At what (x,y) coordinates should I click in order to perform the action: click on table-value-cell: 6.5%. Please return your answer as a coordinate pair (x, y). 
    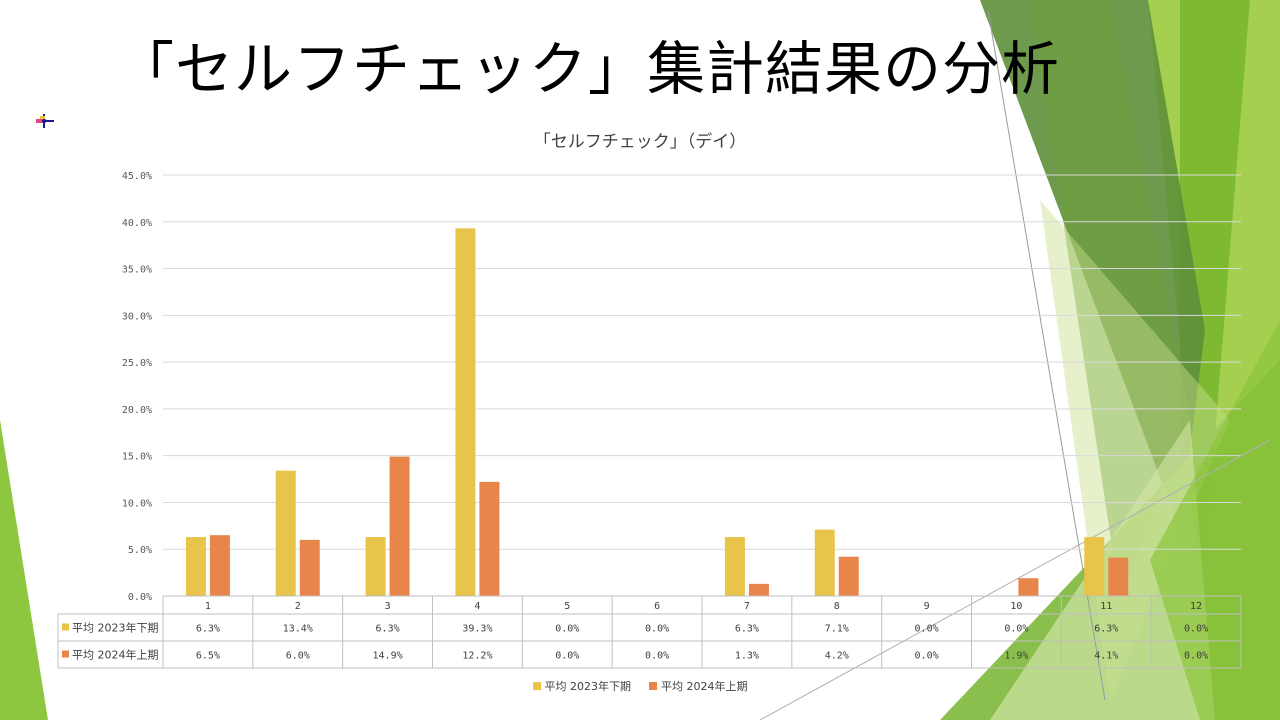
    Looking at the image, I should click on (208, 656).